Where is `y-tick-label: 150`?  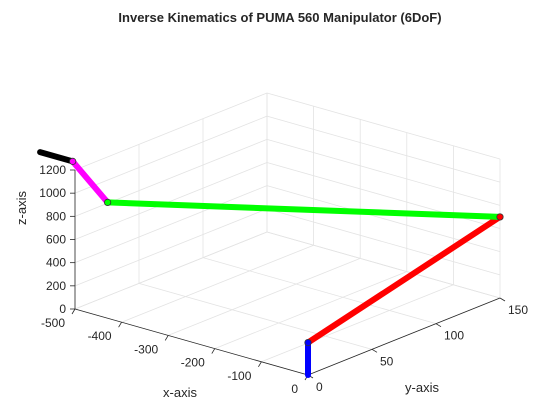
y-tick-label: 150 is located at coordinates (518, 310).